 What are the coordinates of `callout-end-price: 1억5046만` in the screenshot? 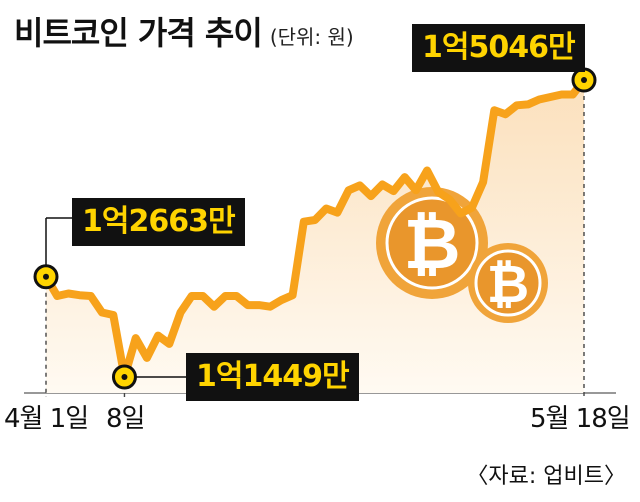 It's located at (498, 48).